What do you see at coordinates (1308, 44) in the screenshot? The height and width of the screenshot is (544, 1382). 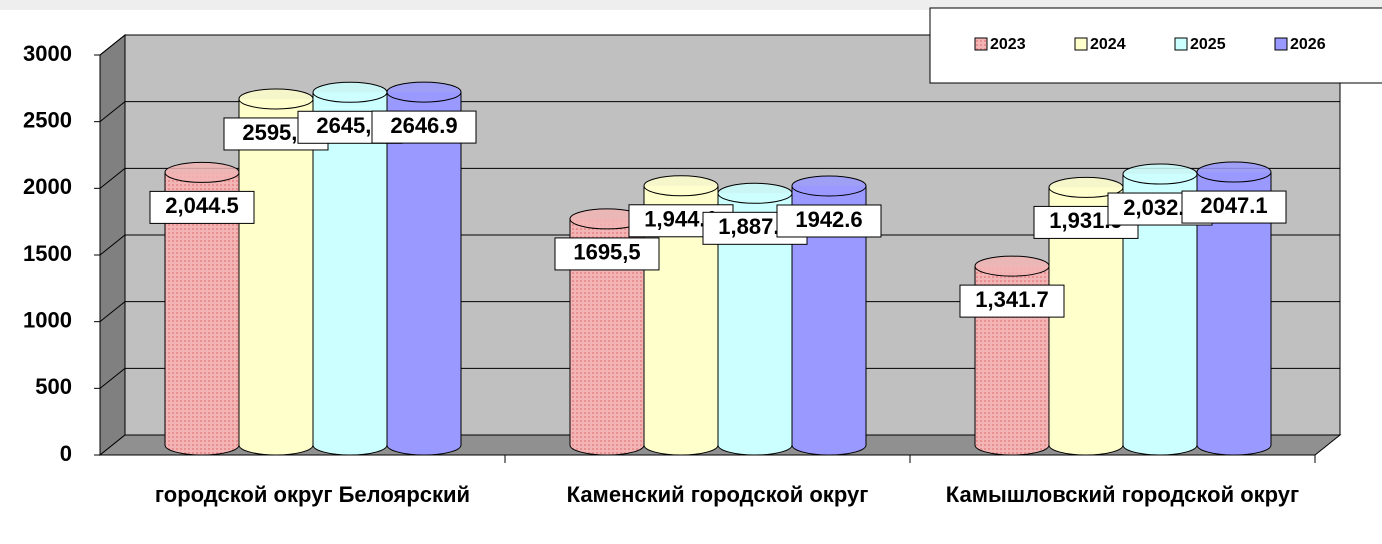 I see `legend-label: 2026` at bounding box center [1308, 44].